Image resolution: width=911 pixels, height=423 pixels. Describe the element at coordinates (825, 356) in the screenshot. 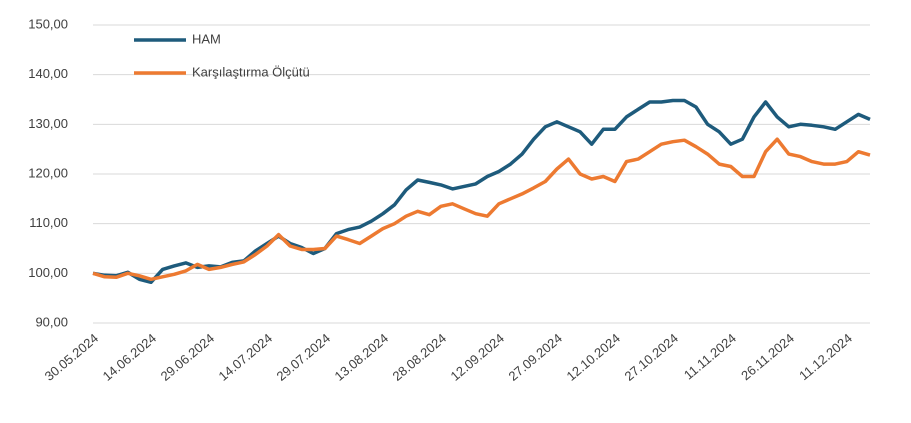

I see `x-tick-label: 11.12.2024` at that location.